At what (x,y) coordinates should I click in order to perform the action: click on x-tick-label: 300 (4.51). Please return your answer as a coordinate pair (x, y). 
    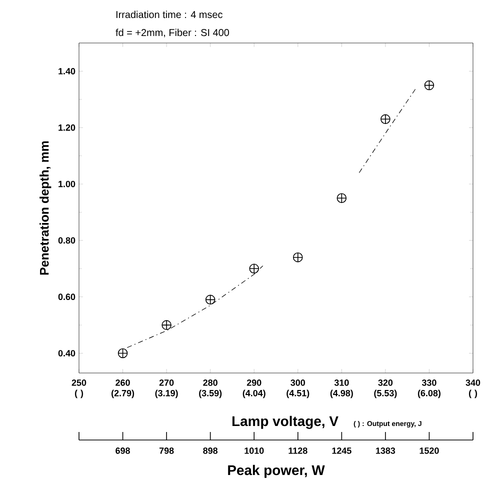
    Looking at the image, I should click on (298, 389).